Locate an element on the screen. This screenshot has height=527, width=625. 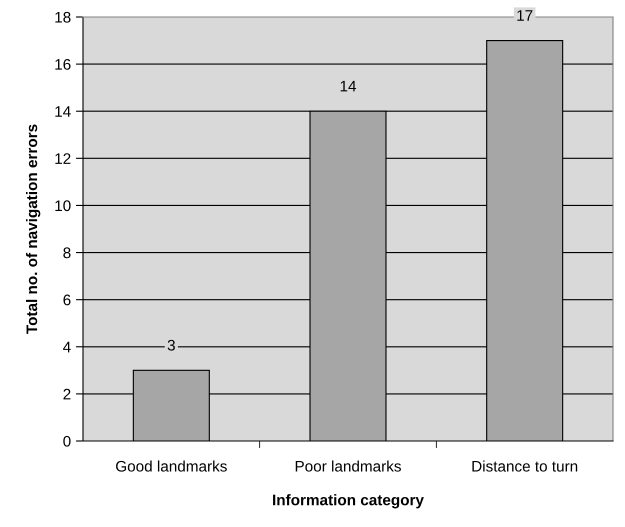
data-label: 3 is located at coordinates (171, 345).